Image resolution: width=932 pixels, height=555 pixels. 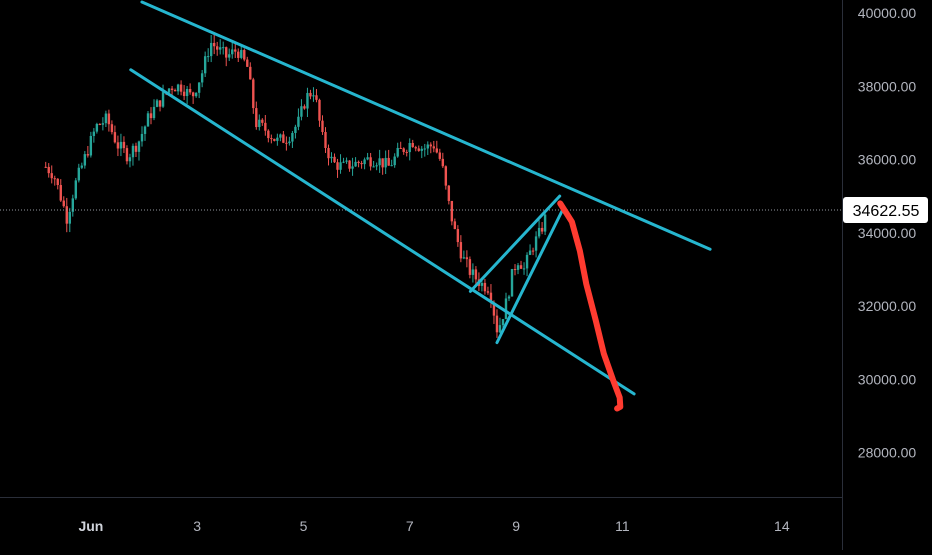 What do you see at coordinates (530, 275) in the screenshot?
I see `flag-lower-trendline` at bounding box center [530, 275].